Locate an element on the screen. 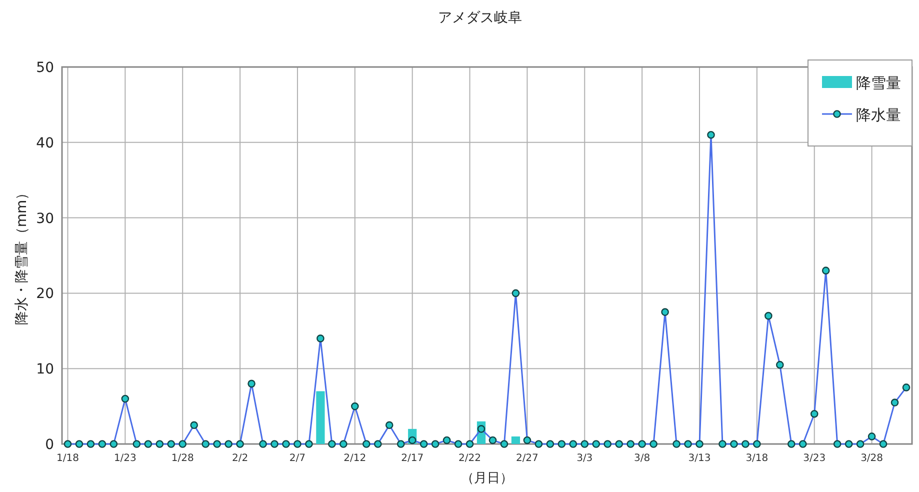 This screenshot has height=492, width=919. x-tick-label: 3/23 is located at coordinates (814, 458).